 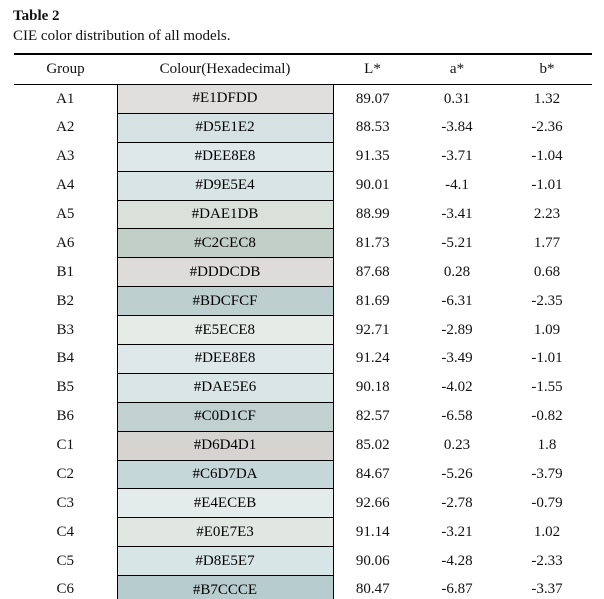 I want to click on lstar-value-cell: 82.57, so click(x=372, y=416).